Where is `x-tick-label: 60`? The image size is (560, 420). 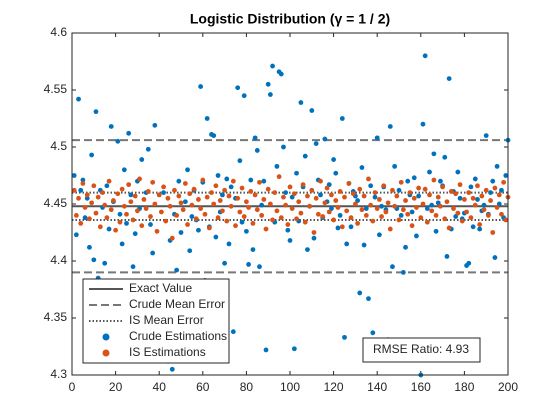 x-tick-label: 60 is located at coordinates (203, 387).